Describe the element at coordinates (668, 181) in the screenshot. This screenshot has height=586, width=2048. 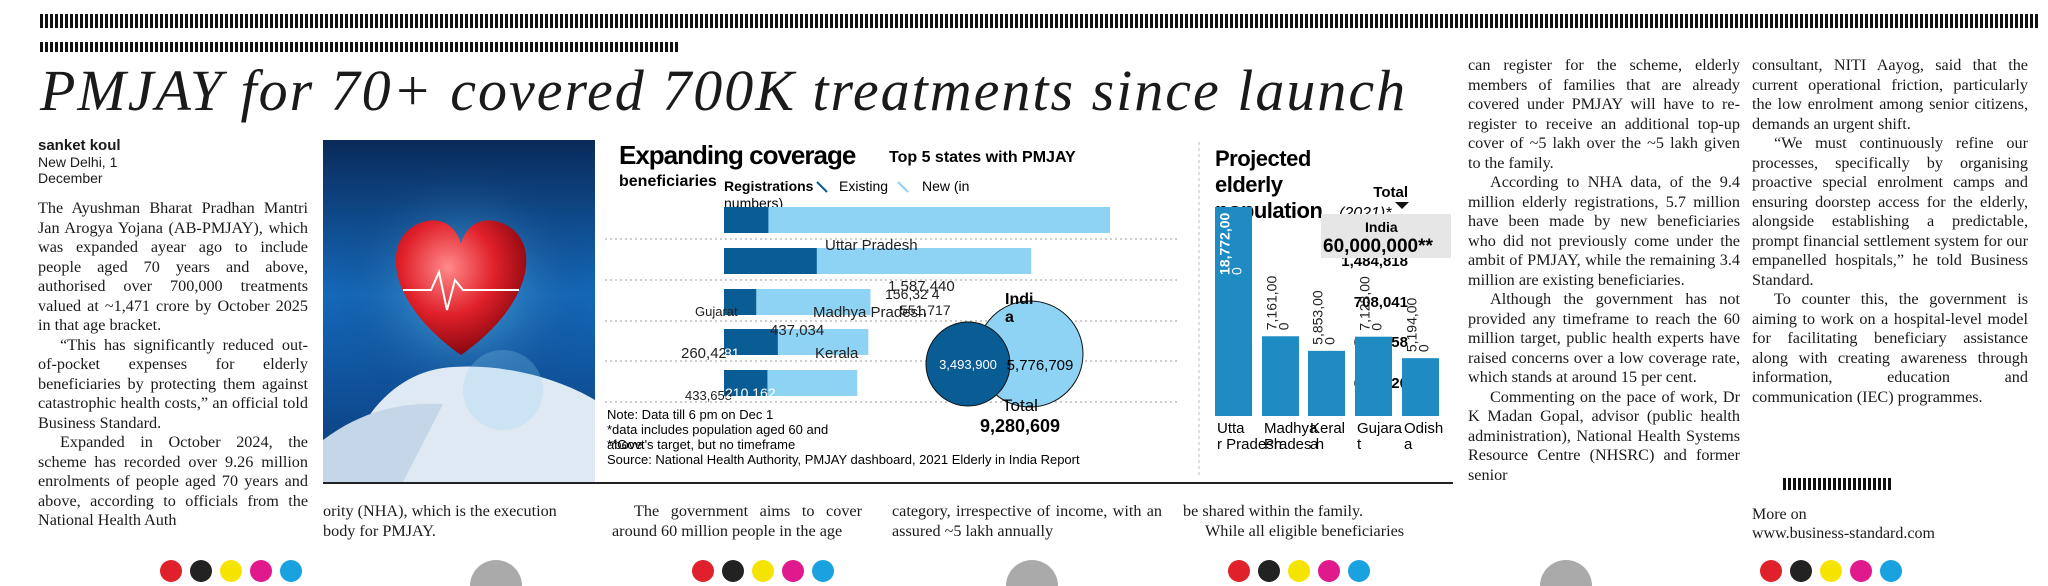
I see `graphic-subtitle-line2: beneficiaries` at that location.